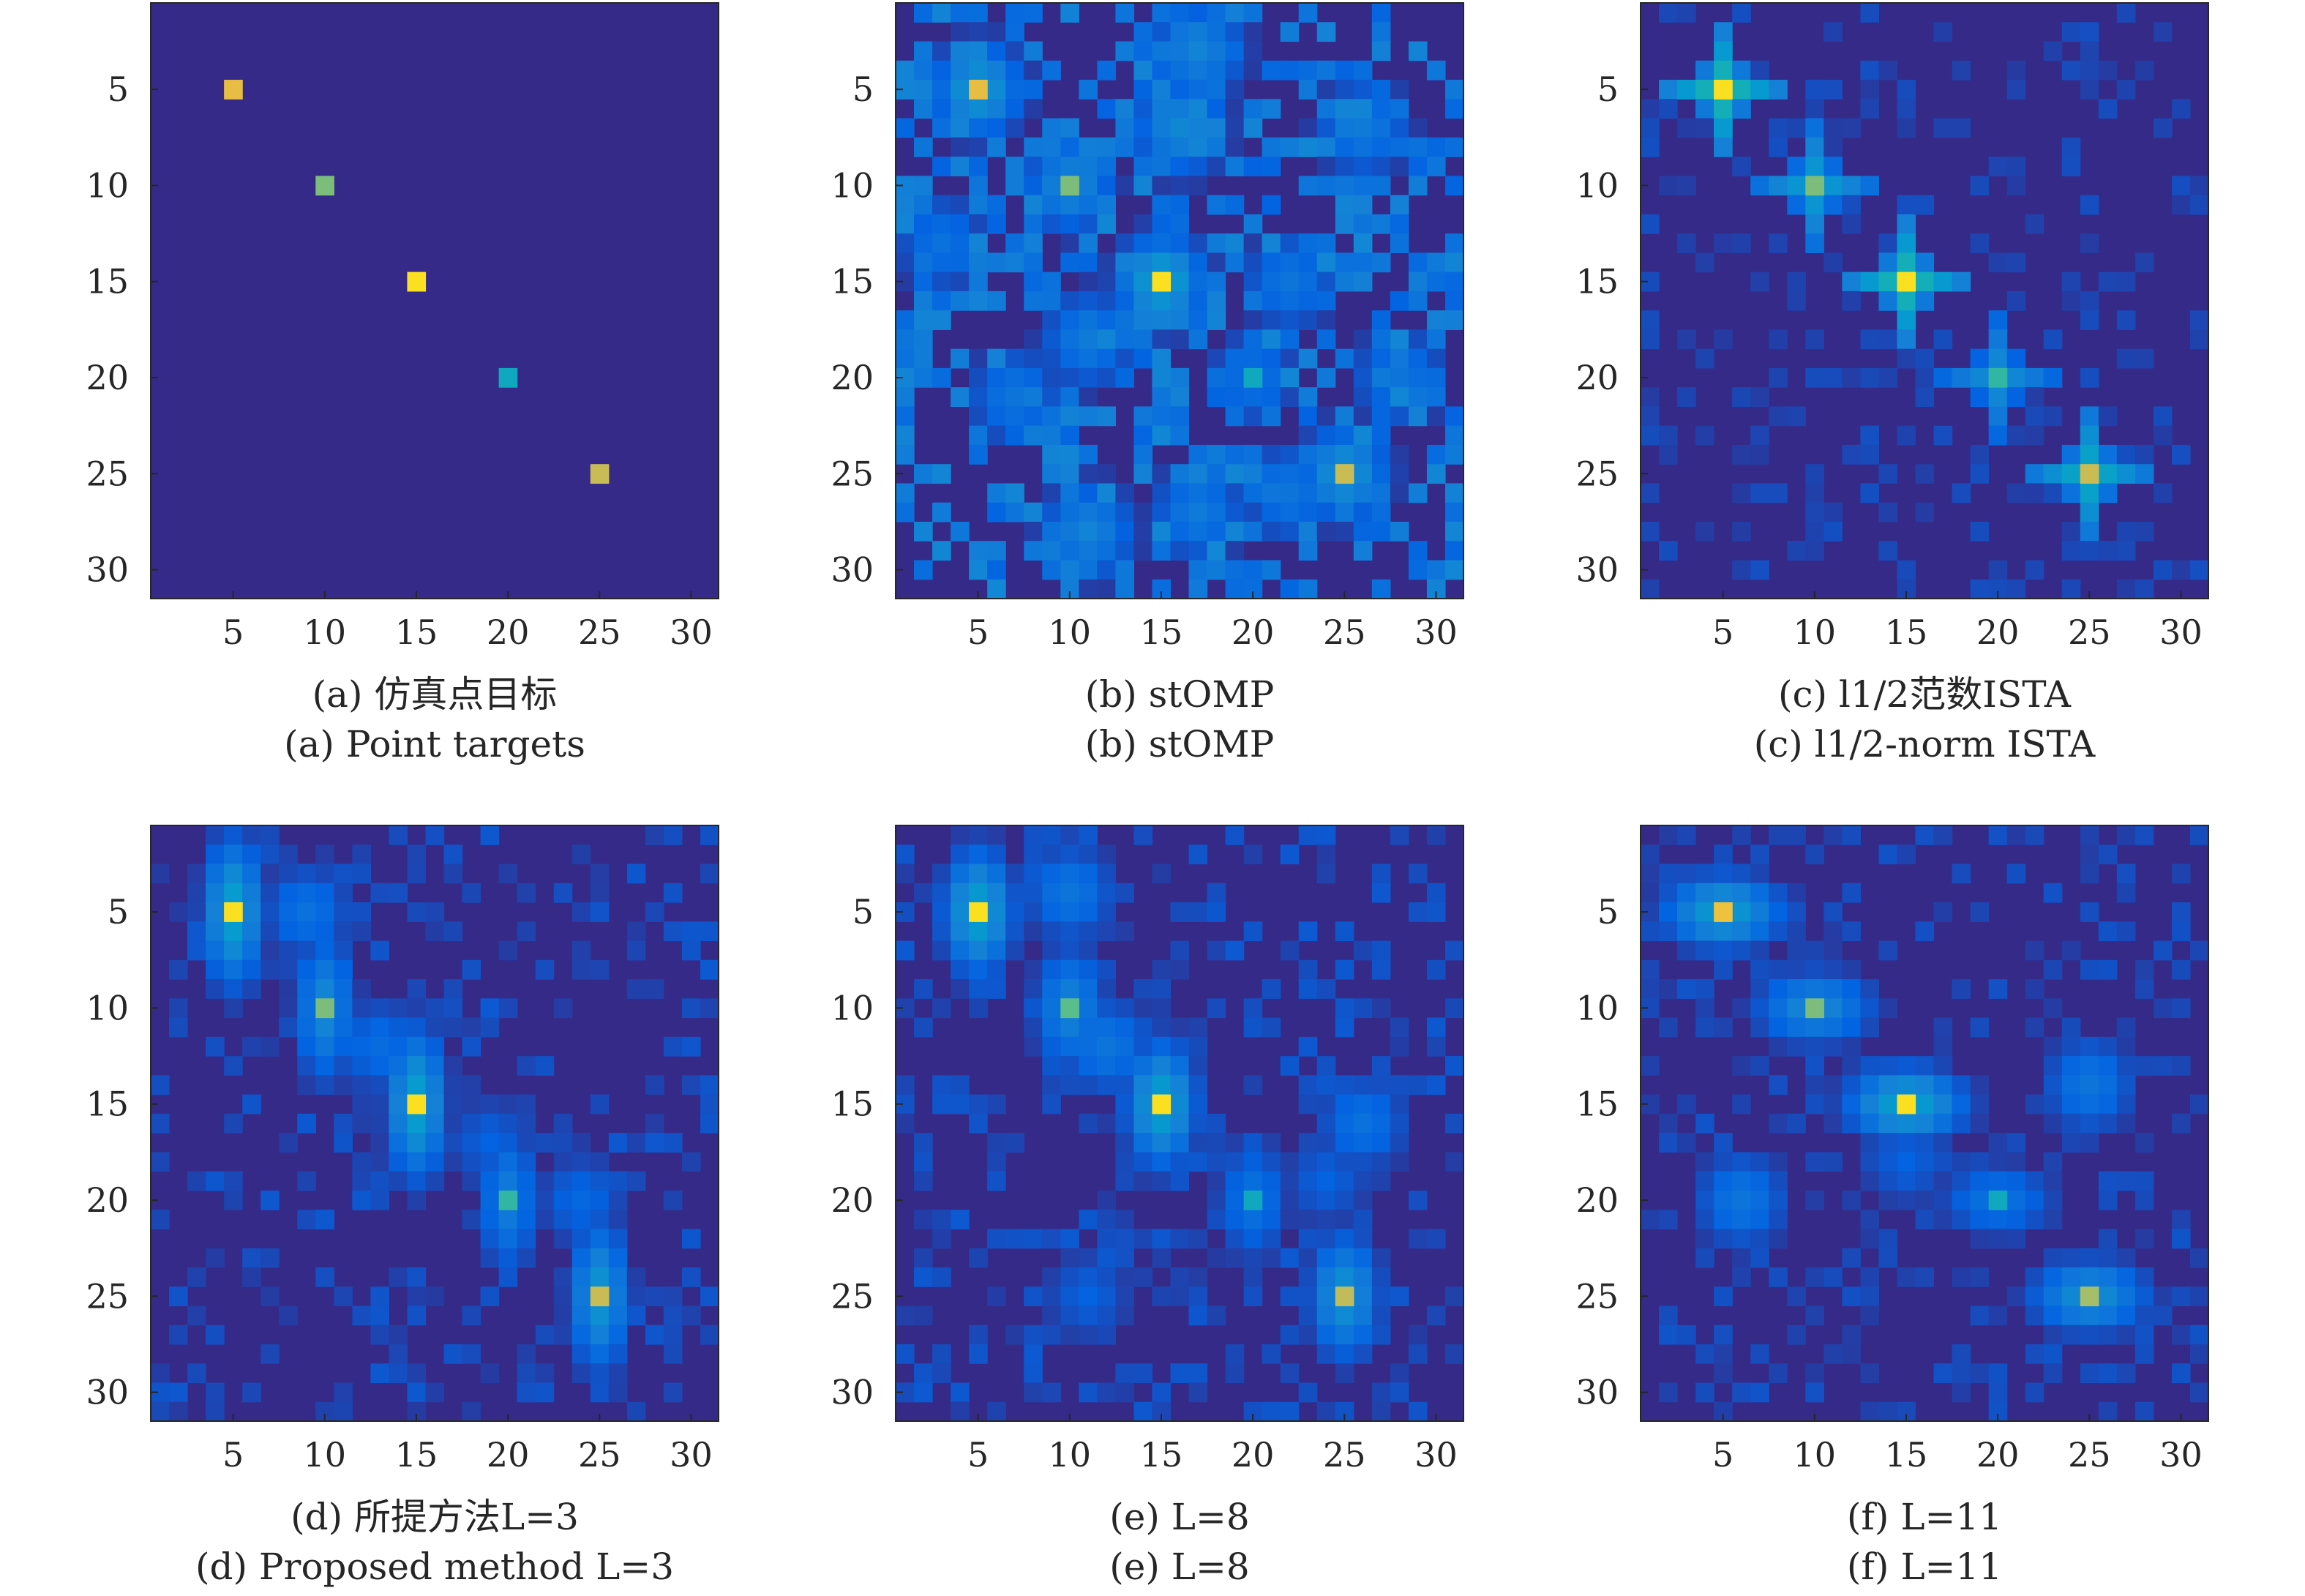  What do you see at coordinates (107, 1296) in the screenshot?
I see `y-tick-label: 25` at bounding box center [107, 1296].